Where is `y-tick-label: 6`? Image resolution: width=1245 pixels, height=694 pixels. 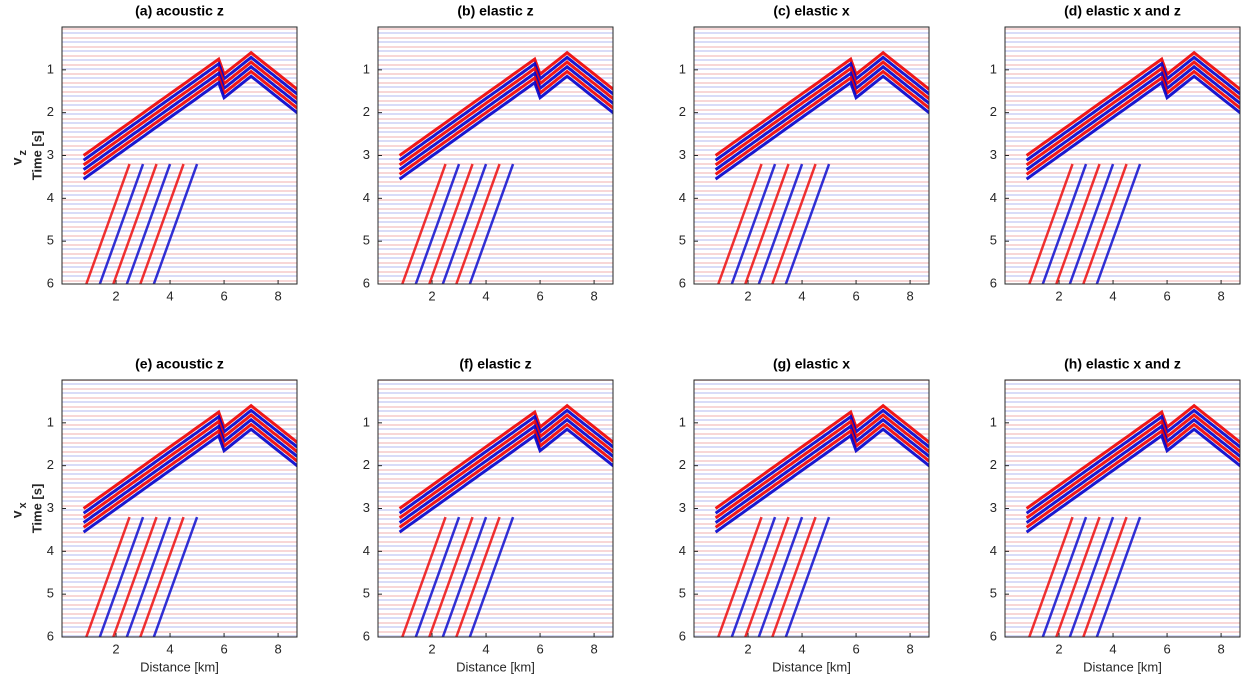 y-tick-label: 6 is located at coordinates (366, 282).